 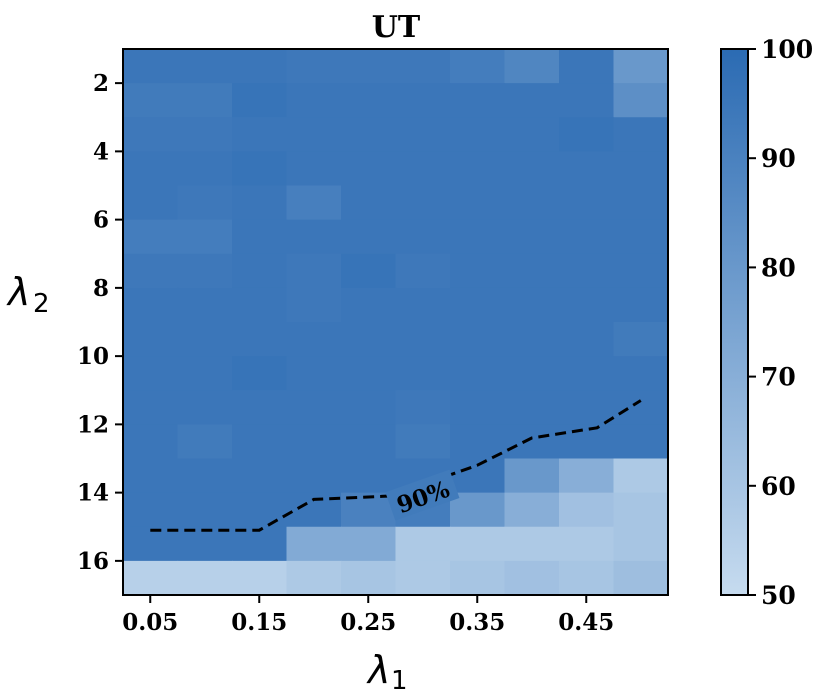 What do you see at coordinates (396, 27) in the screenshot?
I see `chart-title: UT` at bounding box center [396, 27].